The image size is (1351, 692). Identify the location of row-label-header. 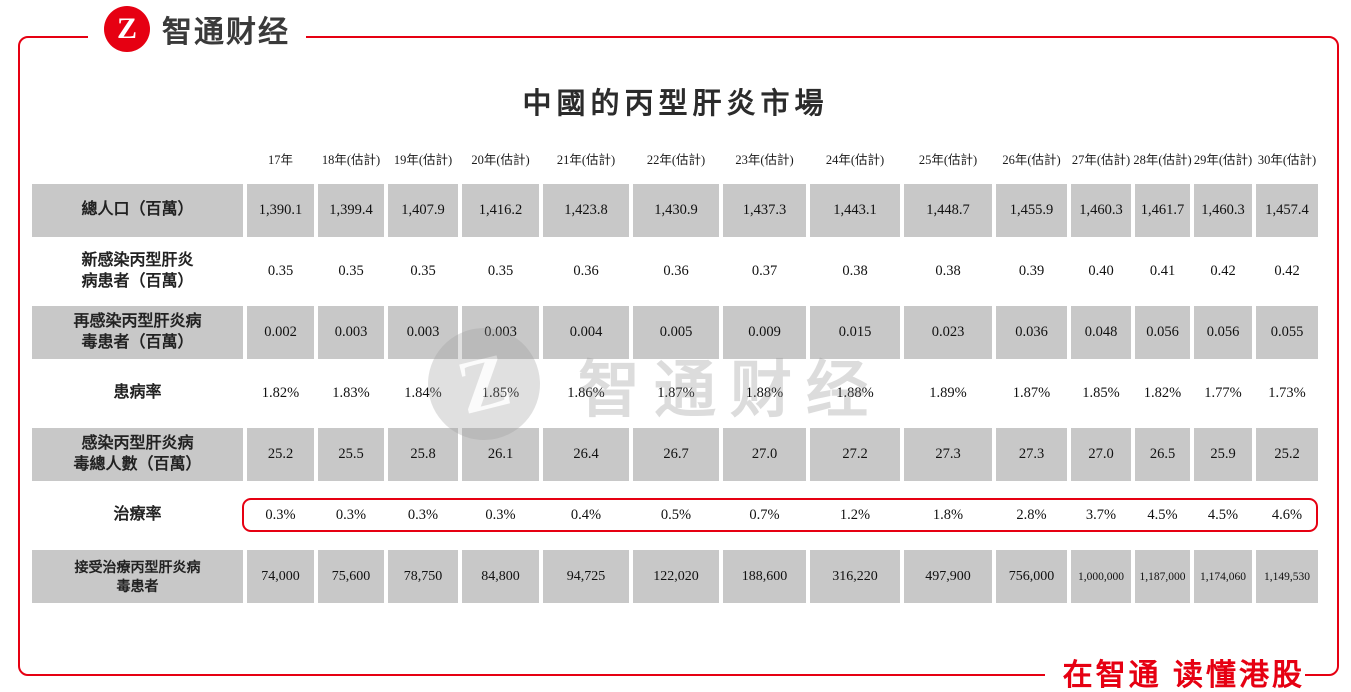
(137, 158).